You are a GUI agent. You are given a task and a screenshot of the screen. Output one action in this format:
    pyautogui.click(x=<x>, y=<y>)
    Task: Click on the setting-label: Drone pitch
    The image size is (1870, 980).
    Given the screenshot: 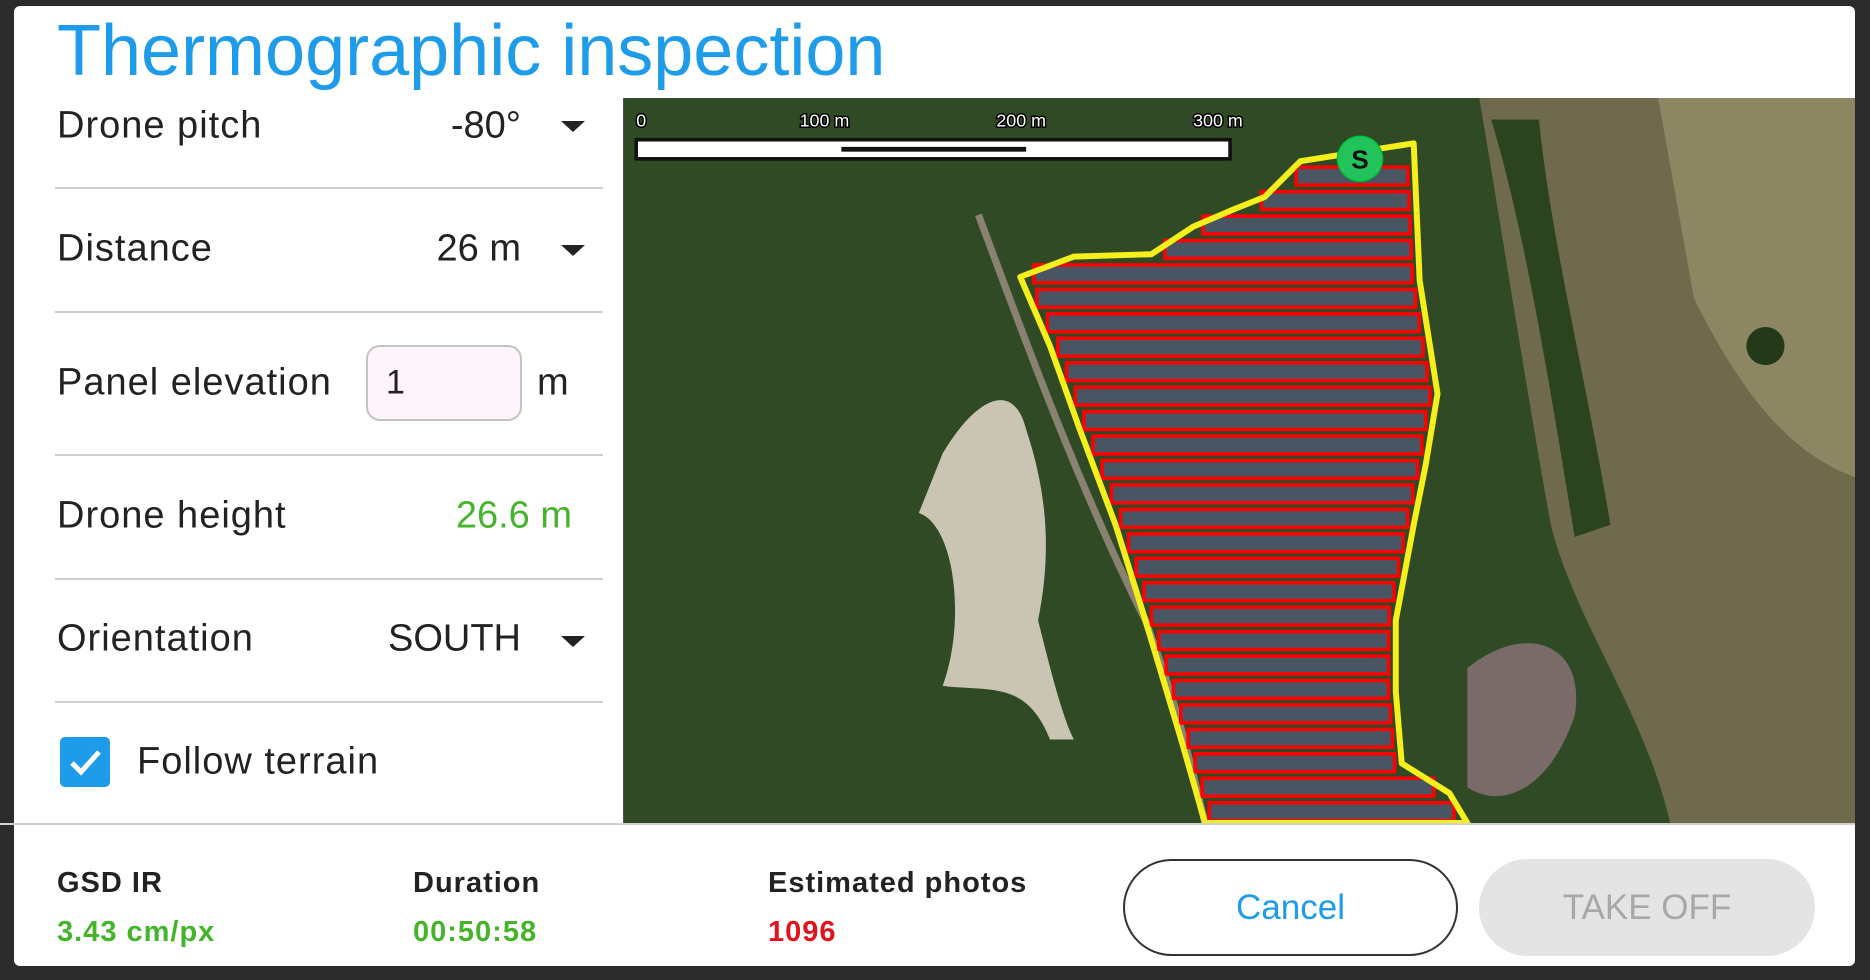 What is the action you would take?
    pyautogui.click(x=160, y=125)
    